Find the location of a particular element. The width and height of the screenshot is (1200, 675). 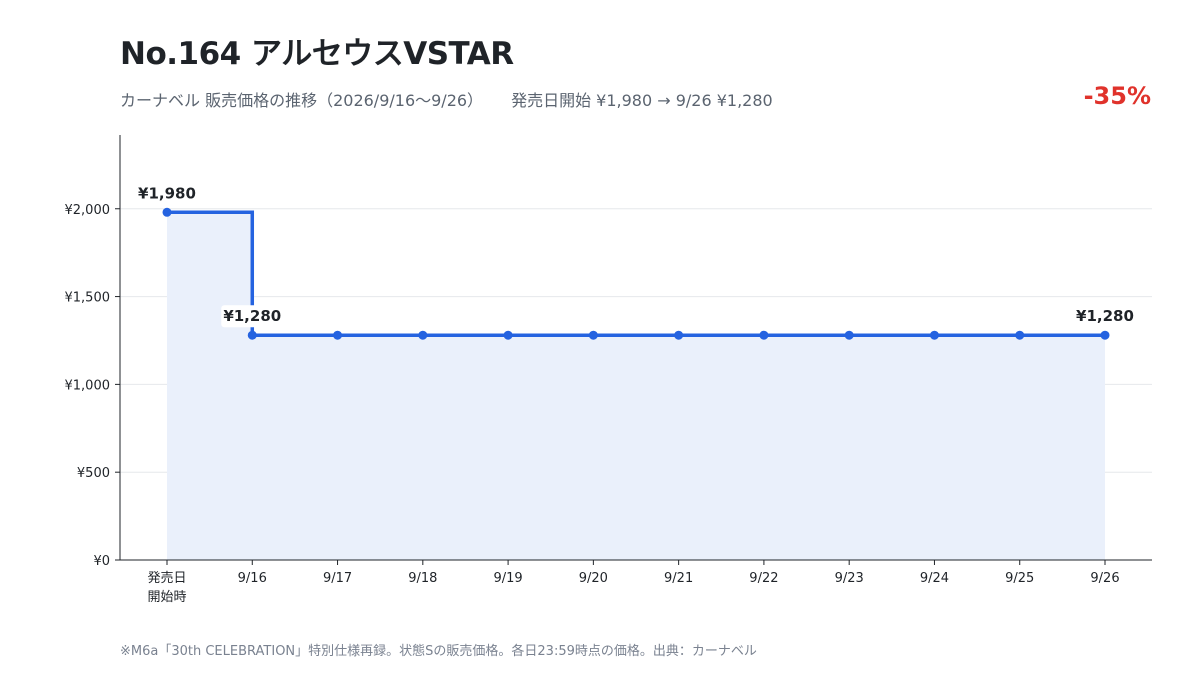

y-tick-label: ¥2,000 is located at coordinates (88, 210).